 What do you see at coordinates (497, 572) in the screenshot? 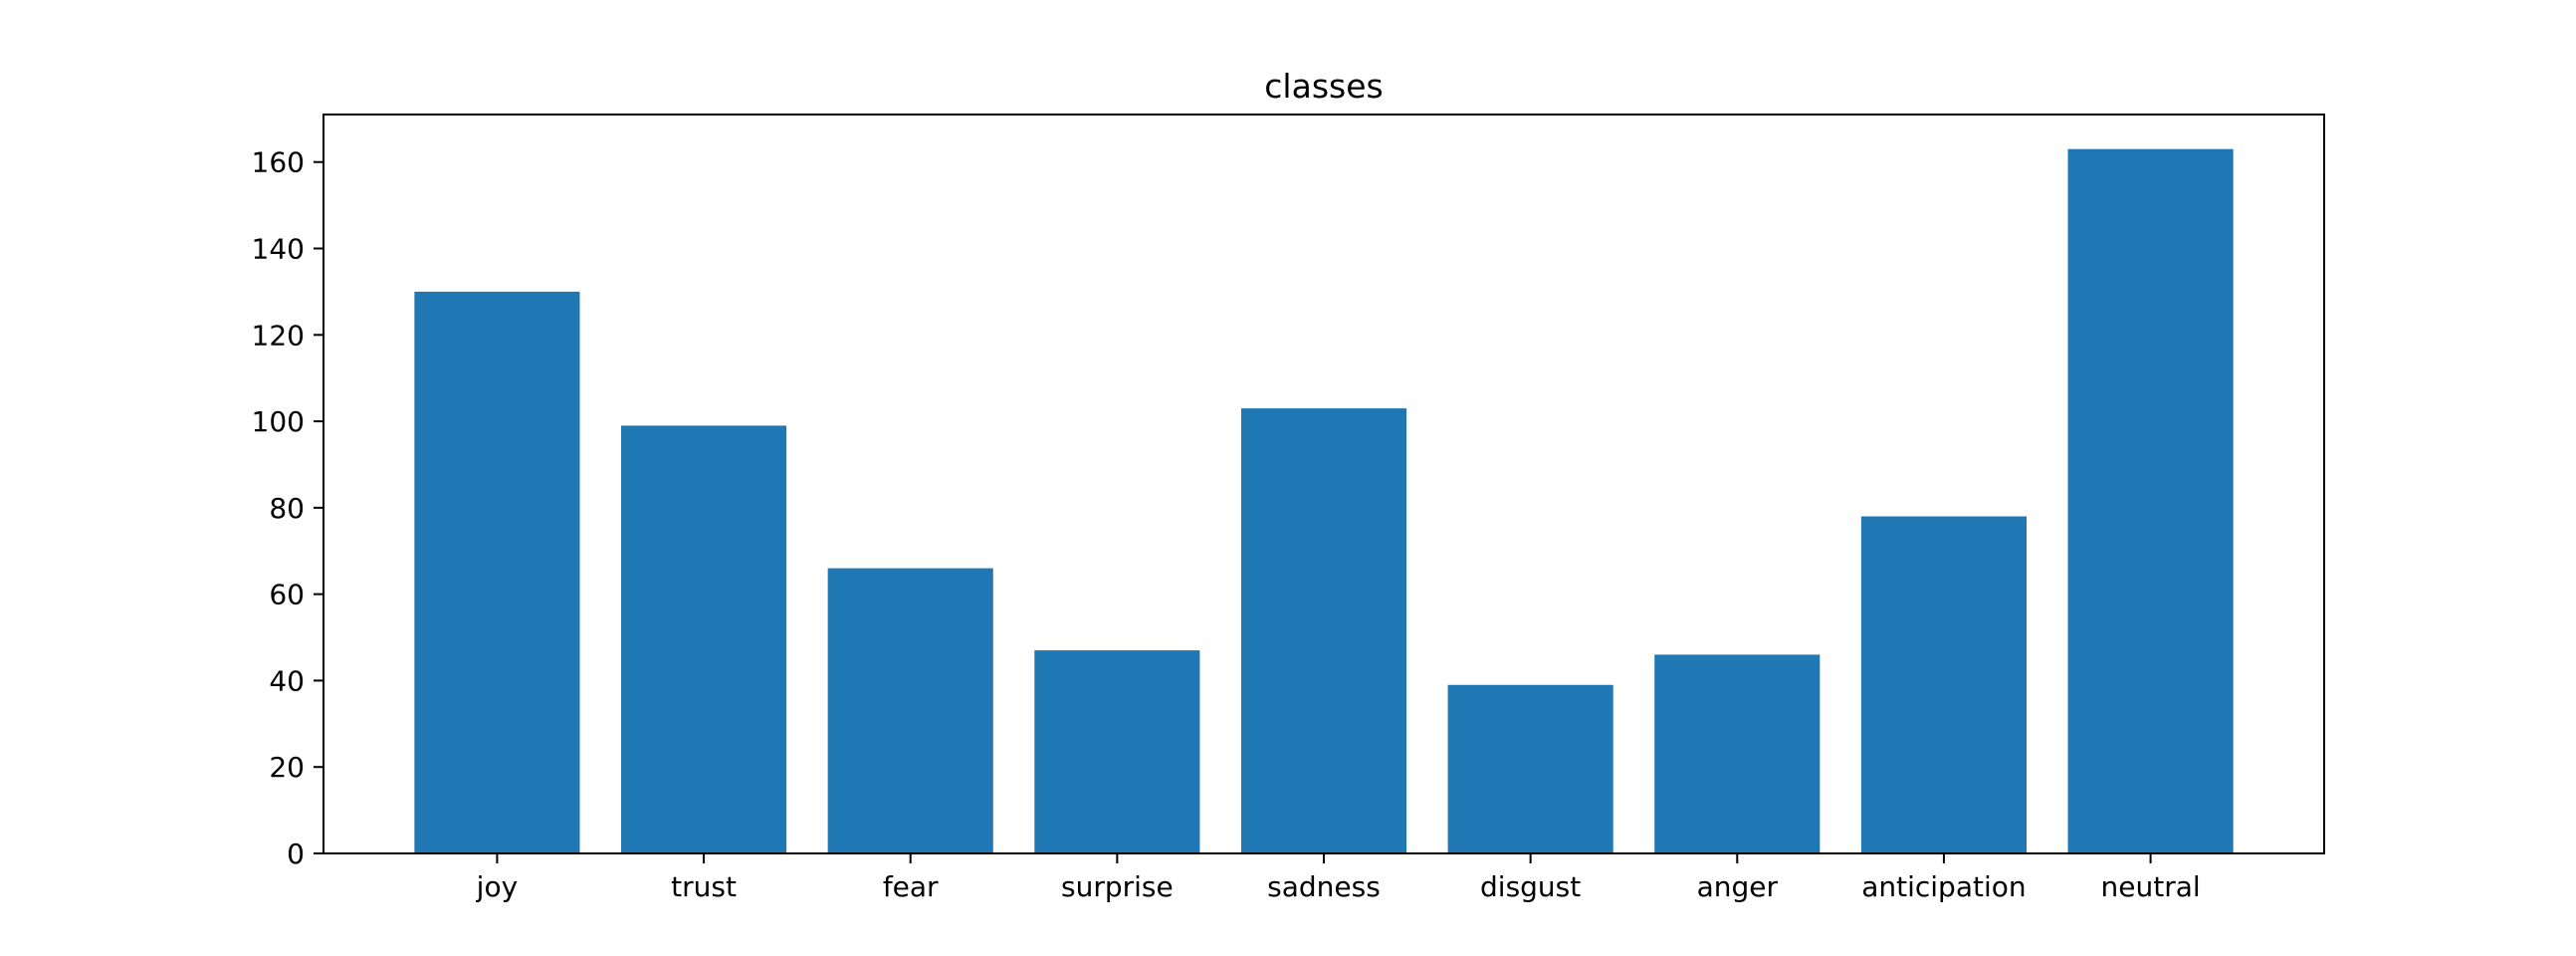
I see `bar-joy` at bounding box center [497, 572].